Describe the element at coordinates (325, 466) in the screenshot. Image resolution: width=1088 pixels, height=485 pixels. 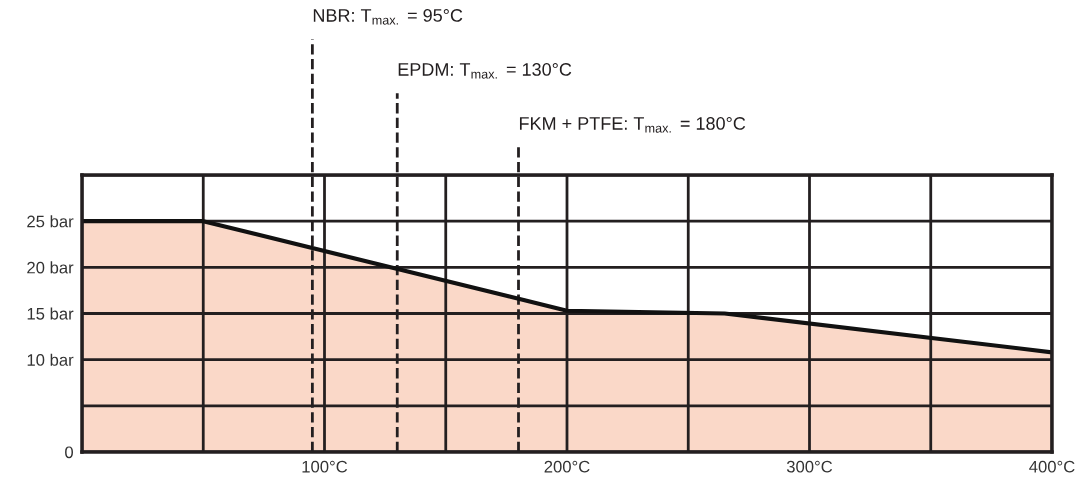
I see `x-tick-label: 100°C` at that location.